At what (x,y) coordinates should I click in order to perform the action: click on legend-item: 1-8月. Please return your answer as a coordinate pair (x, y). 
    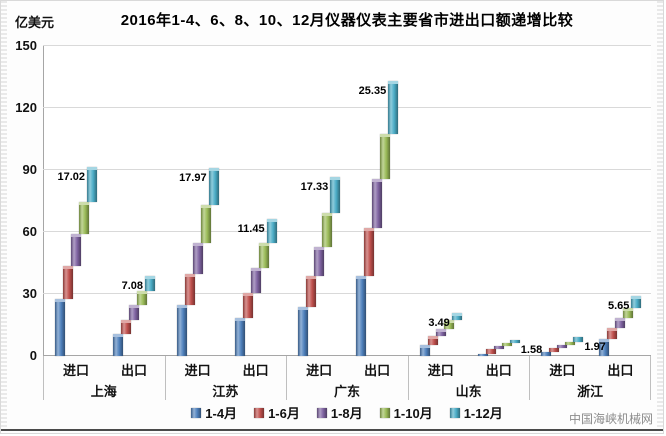
    Looking at the image, I should click on (339, 412).